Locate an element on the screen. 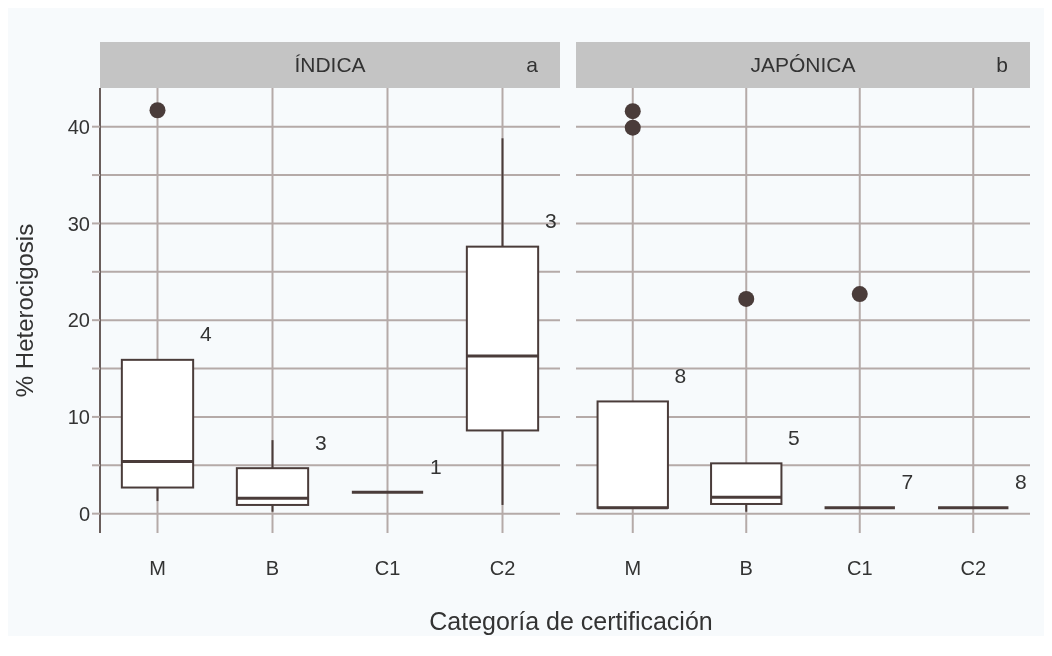 The width and height of the screenshot is (1052, 656). x-axis-title: Categoría de certificación is located at coordinates (571, 621).